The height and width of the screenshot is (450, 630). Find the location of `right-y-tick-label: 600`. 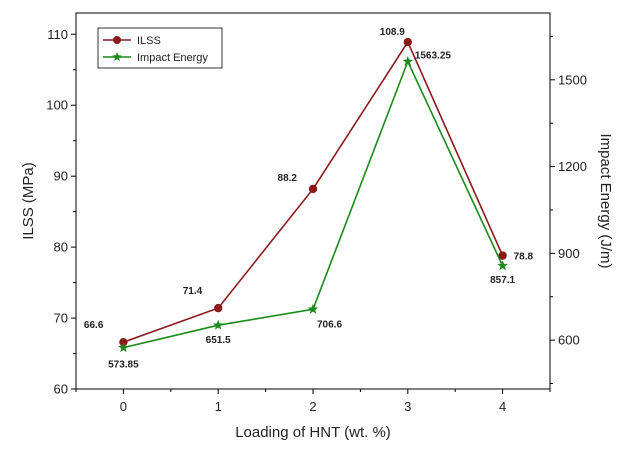

right-y-tick-label: 600 is located at coordinates (569, 340).